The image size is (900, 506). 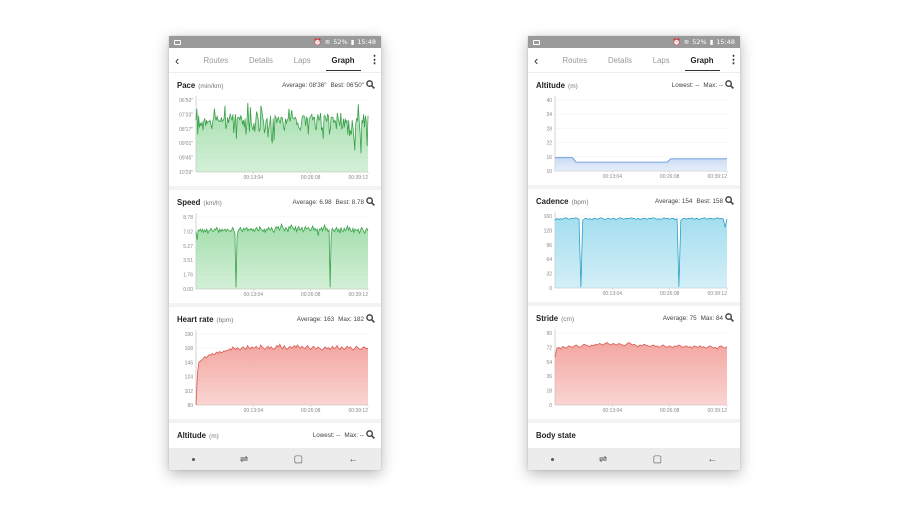 I want to click on alarm-icon: ⏰, so click(x=317, y=42).